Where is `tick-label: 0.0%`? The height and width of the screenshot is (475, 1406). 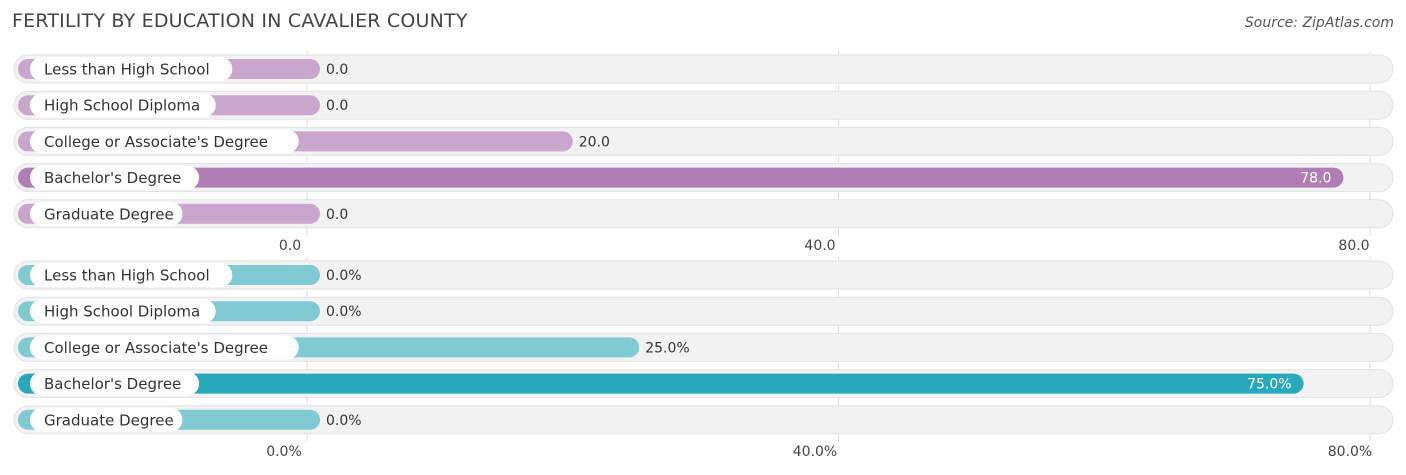
tick-label: 0.0% is located at coordinates (284, 452).